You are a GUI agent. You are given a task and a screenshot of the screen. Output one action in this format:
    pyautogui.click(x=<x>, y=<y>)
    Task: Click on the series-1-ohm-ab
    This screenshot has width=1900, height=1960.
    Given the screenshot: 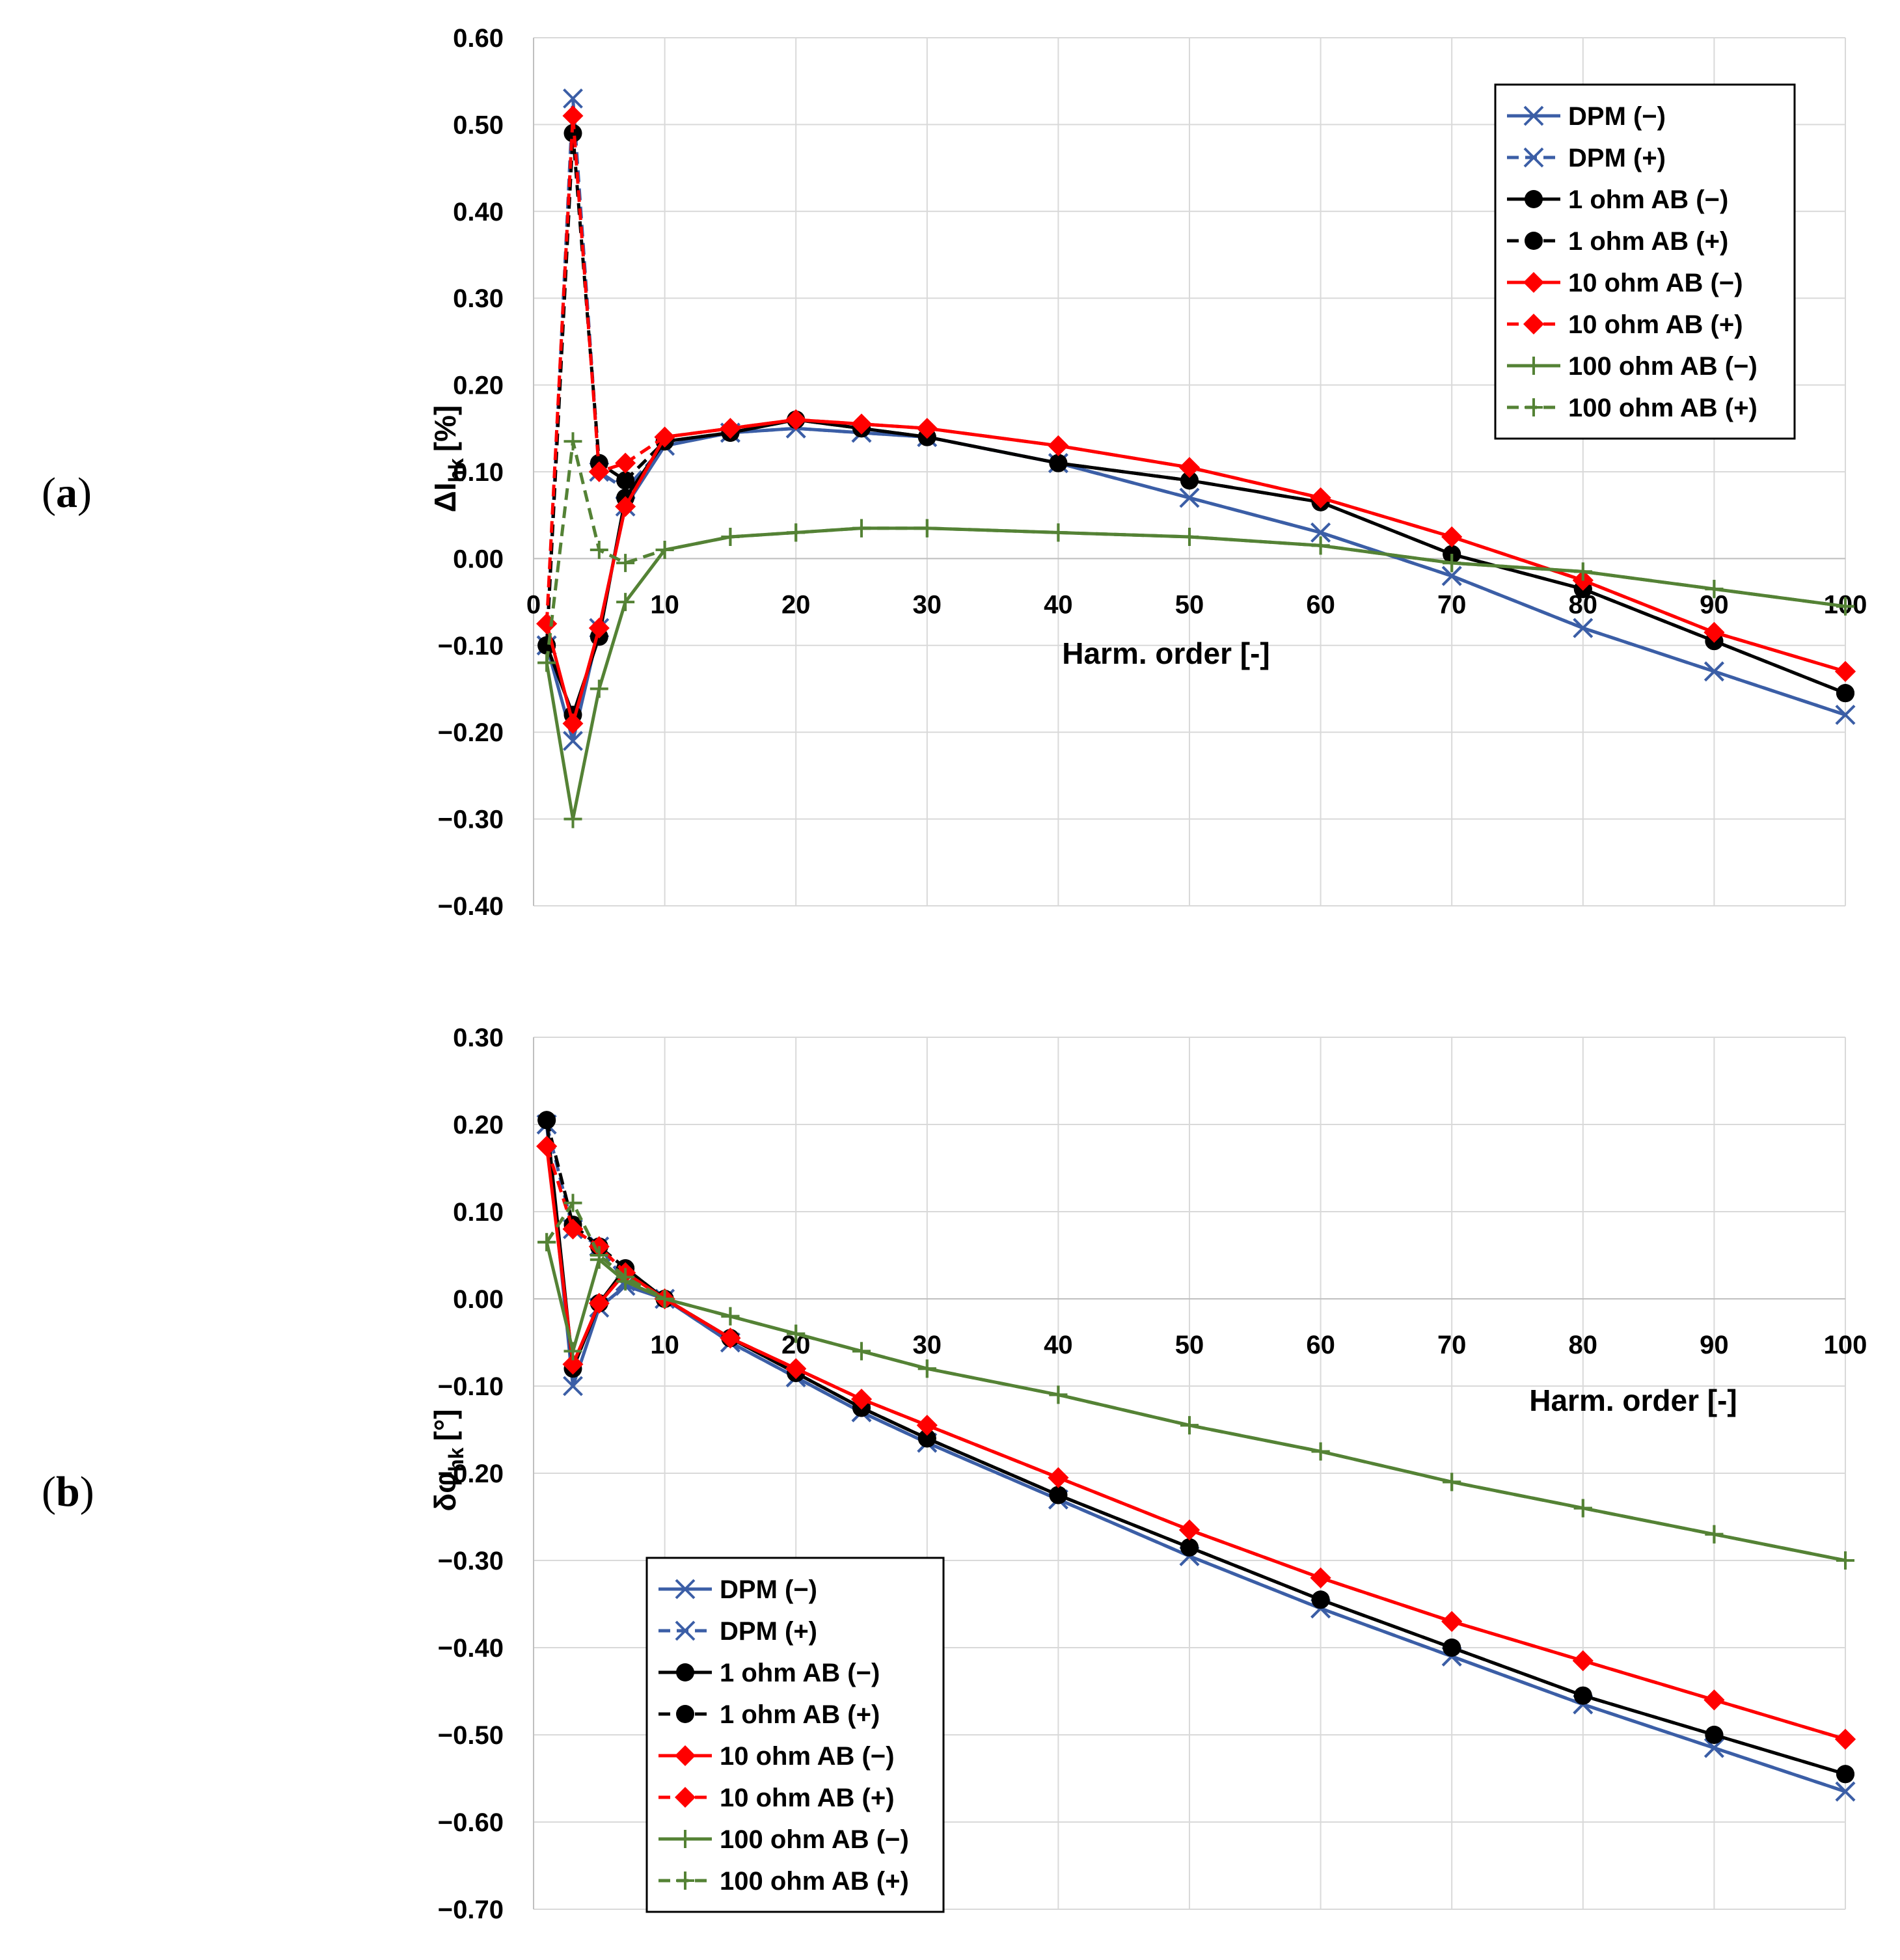 What is the action you would take?
    pyautogui.click(x=1195, y=567)
    